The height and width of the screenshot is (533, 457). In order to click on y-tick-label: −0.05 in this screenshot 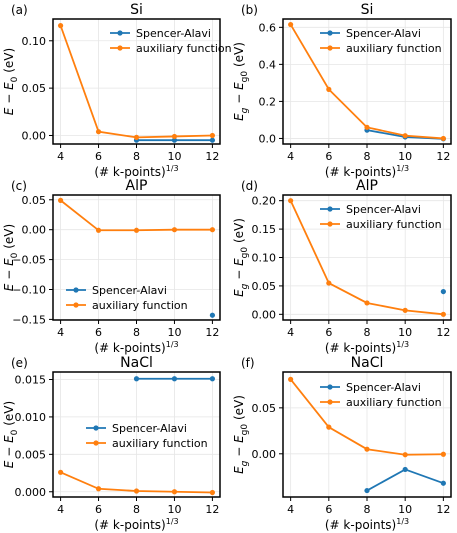, I will do `click(29, 260)`.